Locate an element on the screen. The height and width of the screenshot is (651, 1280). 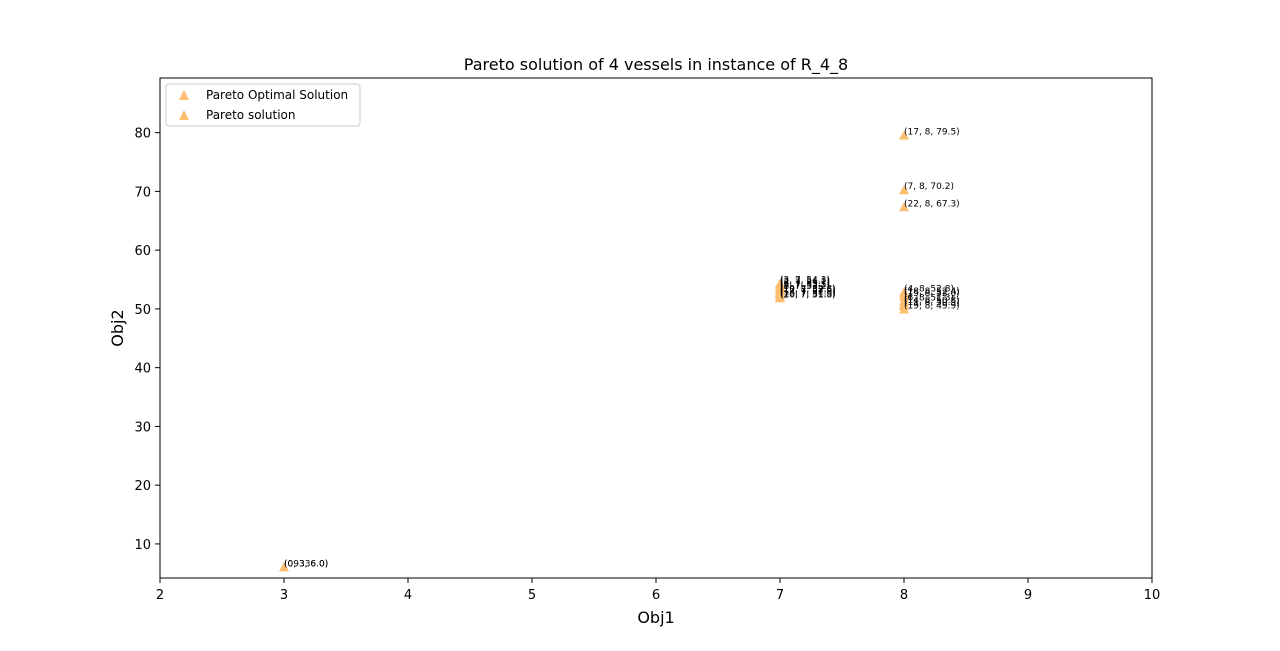
point-label: (15, 8, 52.0) is located at coordinates (932, 294).